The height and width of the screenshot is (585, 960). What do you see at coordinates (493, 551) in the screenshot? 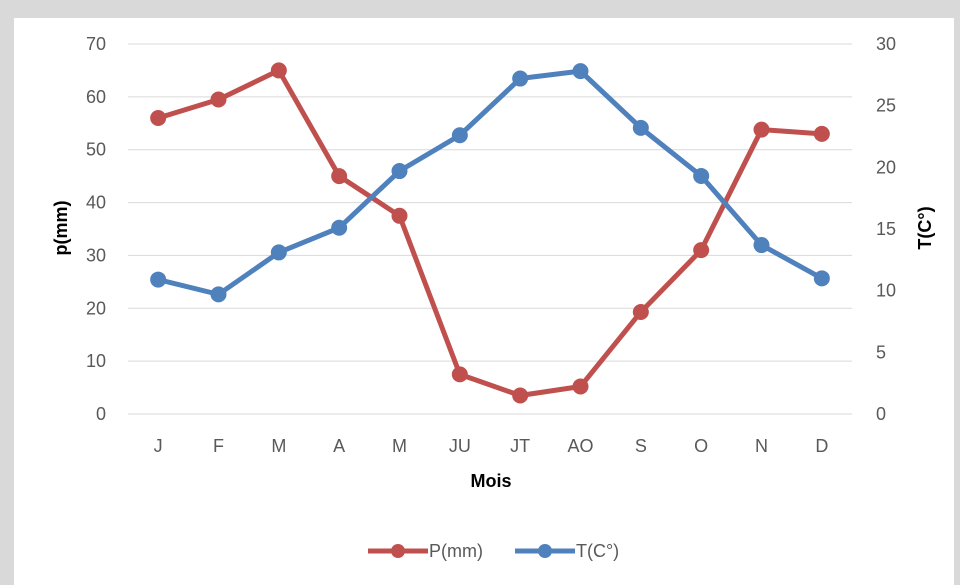
I see `legend: P(mm) T(C°)` at bounding box center [493, 551].